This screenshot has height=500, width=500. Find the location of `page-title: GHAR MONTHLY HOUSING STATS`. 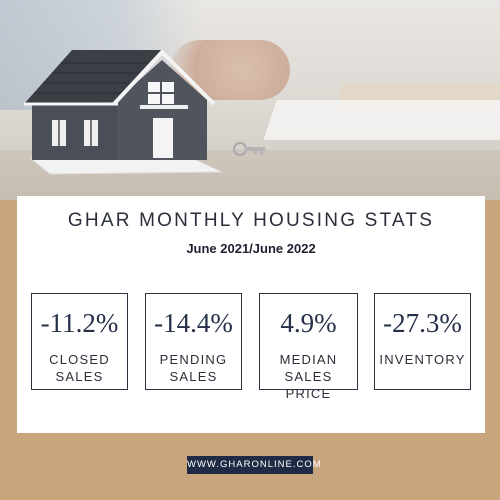

page-title: GHAR MONTHLY HOUSING STATS is located at coordinates (251, 220).